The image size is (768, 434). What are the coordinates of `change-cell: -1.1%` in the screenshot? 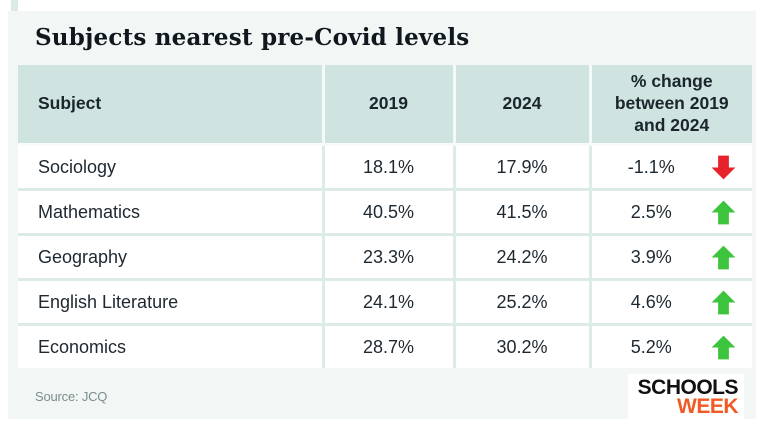 It's located at (671, 166).